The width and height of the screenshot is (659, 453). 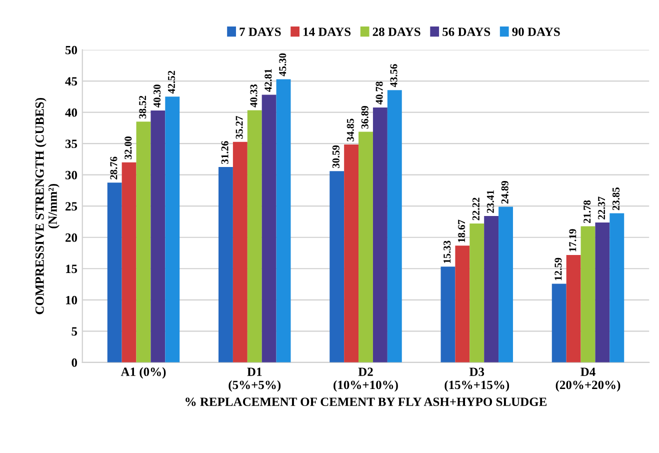 What do you see at coordinates (268, 80) in the screenshot?
I see `data-label: 42.81` at bounding box center [268, 80].